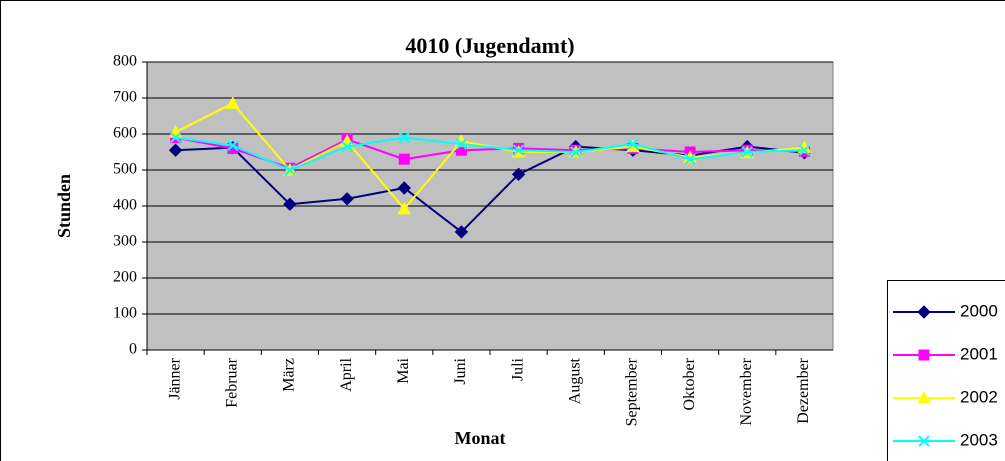  Describe the element at coordinates (133, 349) in the screenshot. I see `y-tick-label: 0` at that location.